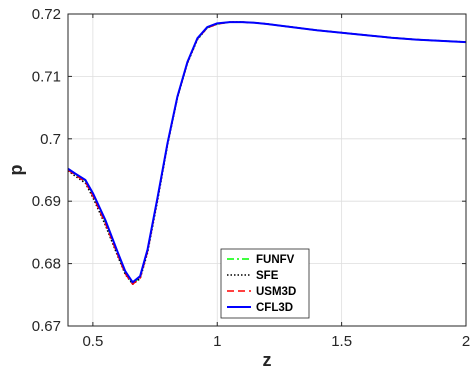  I want to click on legend: FUNFV SFE USM3D CFL3D, so click(265, 283).